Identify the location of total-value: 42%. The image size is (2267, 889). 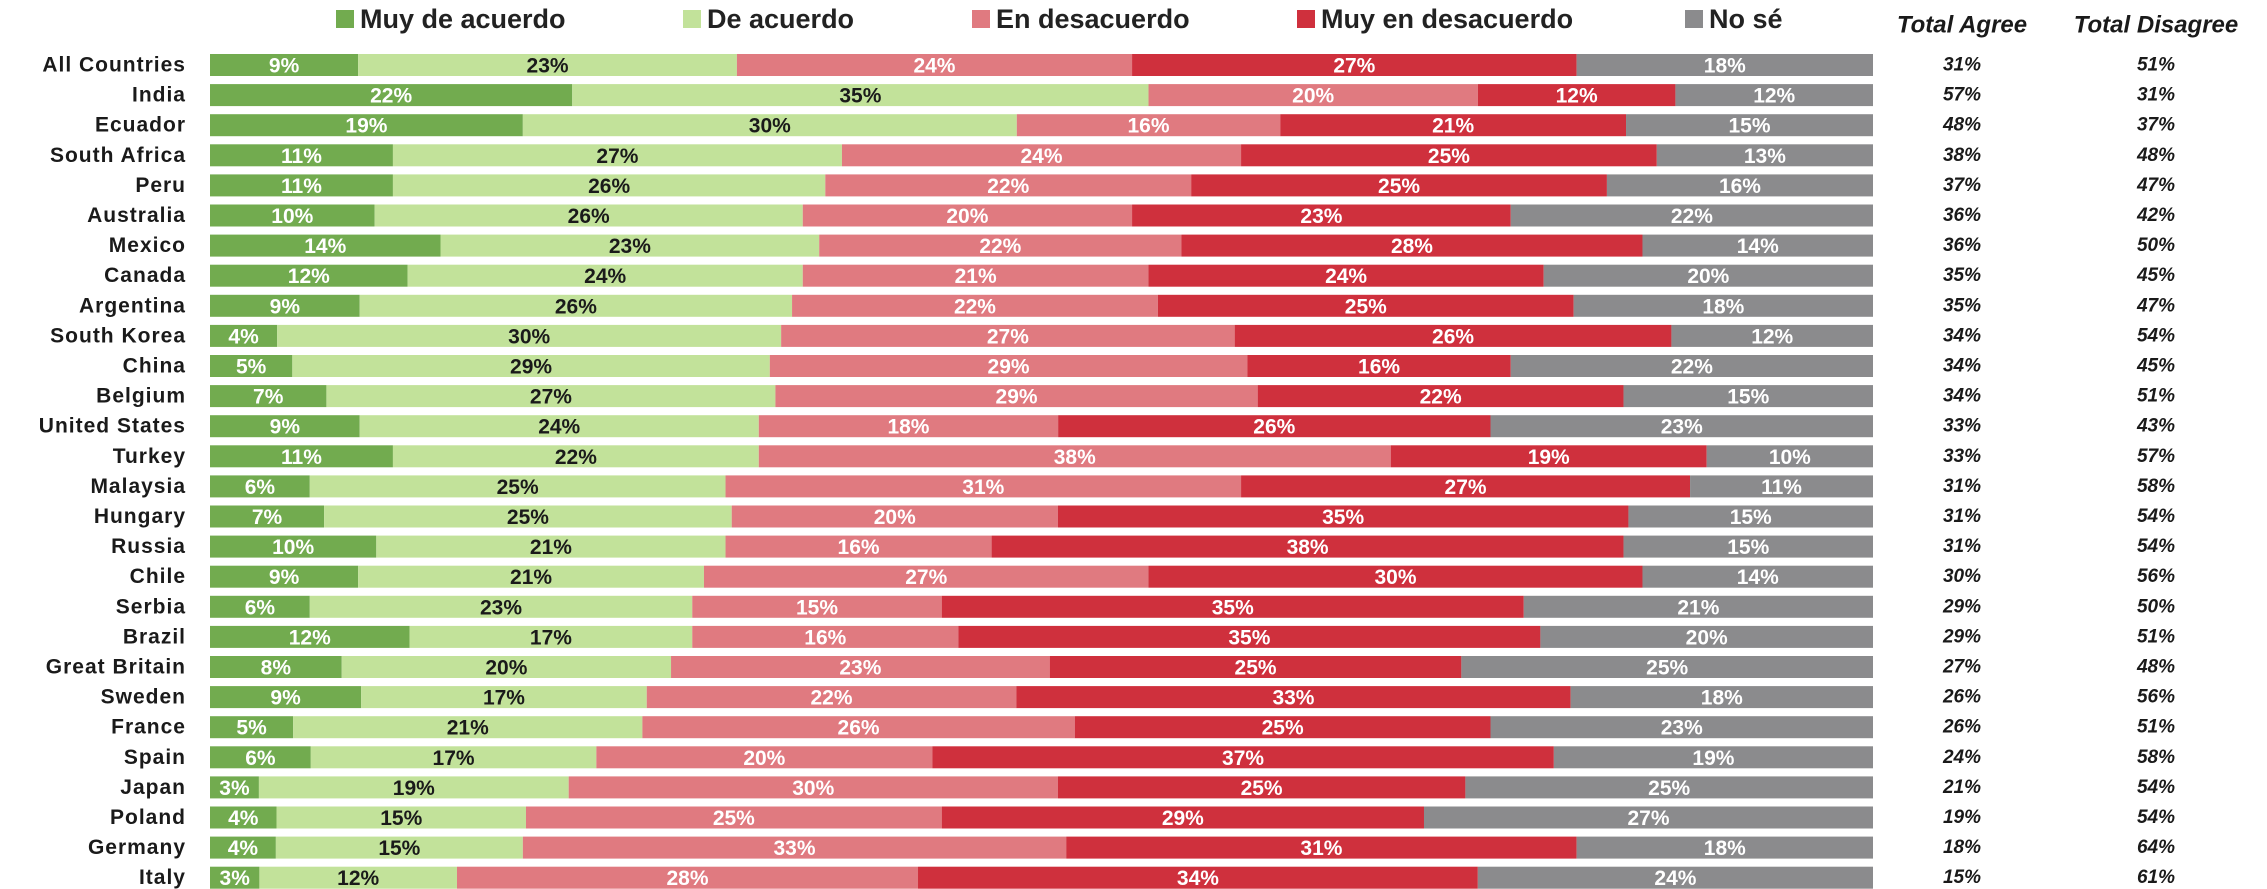
(2155, 215).